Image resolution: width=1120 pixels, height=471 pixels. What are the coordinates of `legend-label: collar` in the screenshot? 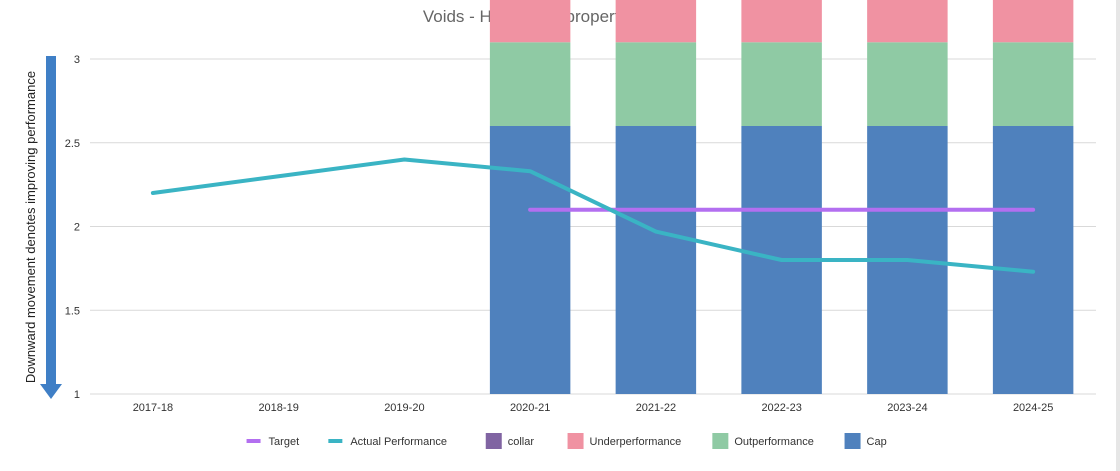 It's located at (521, 442).